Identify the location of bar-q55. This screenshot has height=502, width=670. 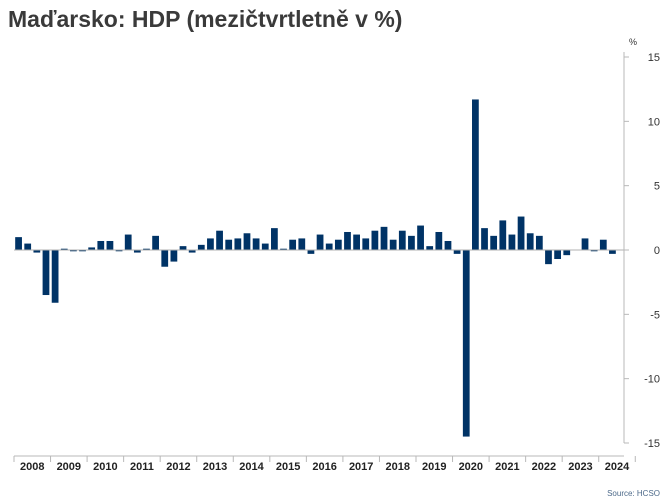
(512, 242).